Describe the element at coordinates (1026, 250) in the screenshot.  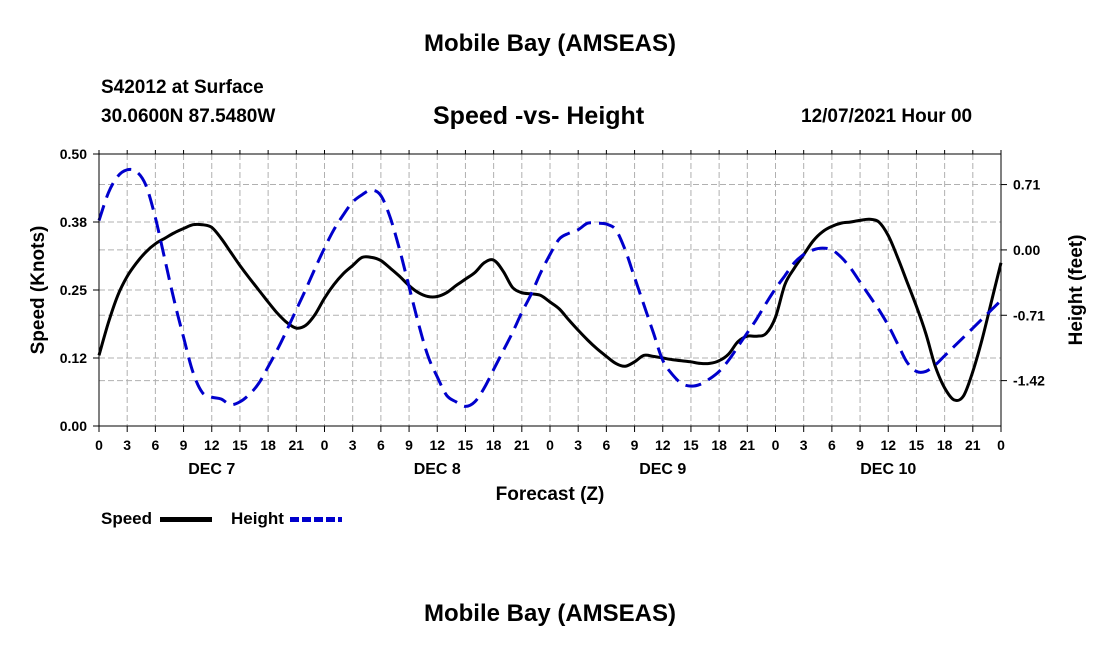
I see `y2-tick-label: 0.00` at that location.